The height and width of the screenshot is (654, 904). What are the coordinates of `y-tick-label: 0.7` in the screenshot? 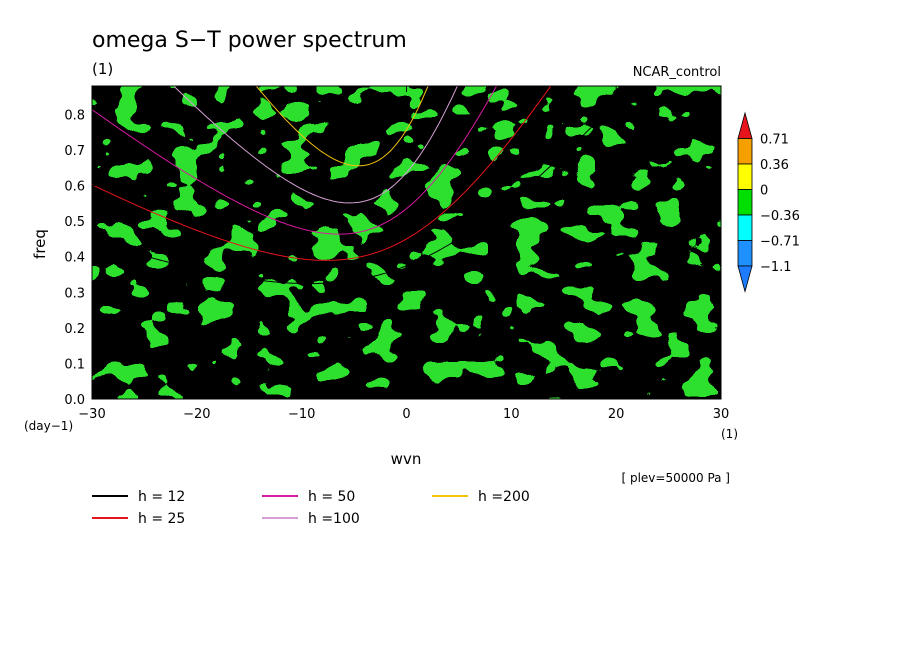 It's located at (74, 151).